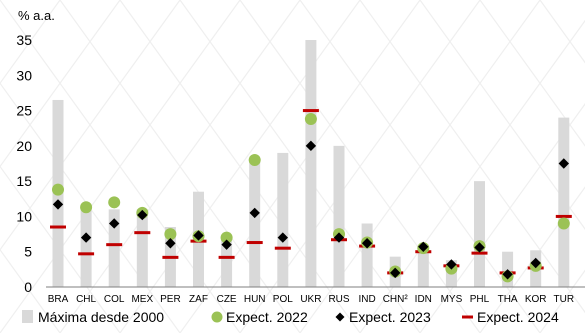 The height and width of the screenshot is (333, 585). I want to click on y-tick-label: 35, so click(24, 40).